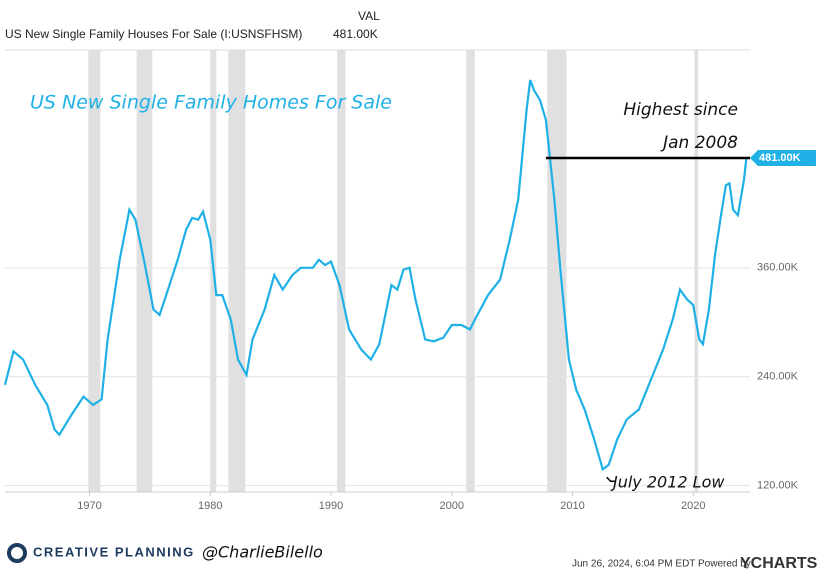  What do you see at coordinates (262, 552) in the screenshot?
I see `handle: @CharlieBilello` at bounding box center [262, 552].